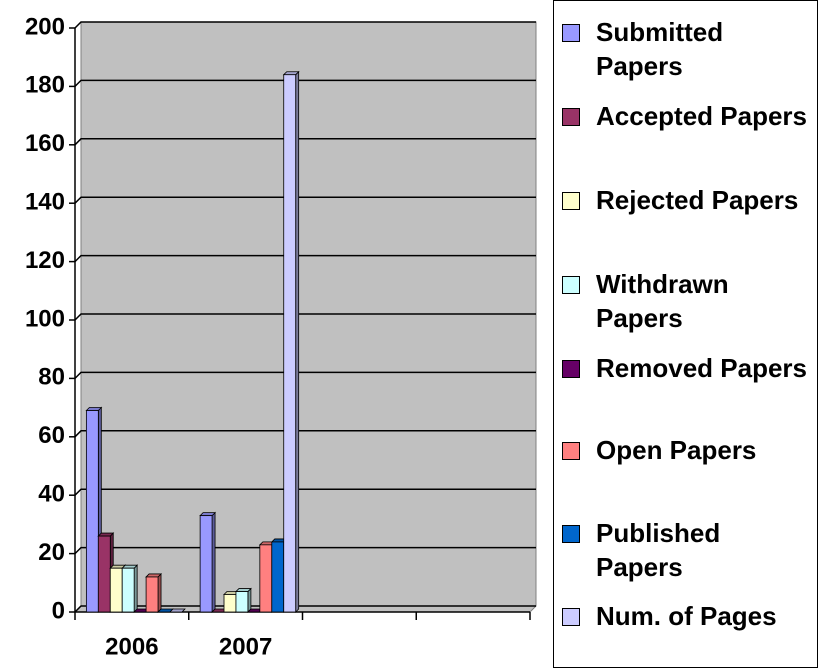 The image size is (820, 668). I want to click on x-tick-label: 2006, so click(131, 646).